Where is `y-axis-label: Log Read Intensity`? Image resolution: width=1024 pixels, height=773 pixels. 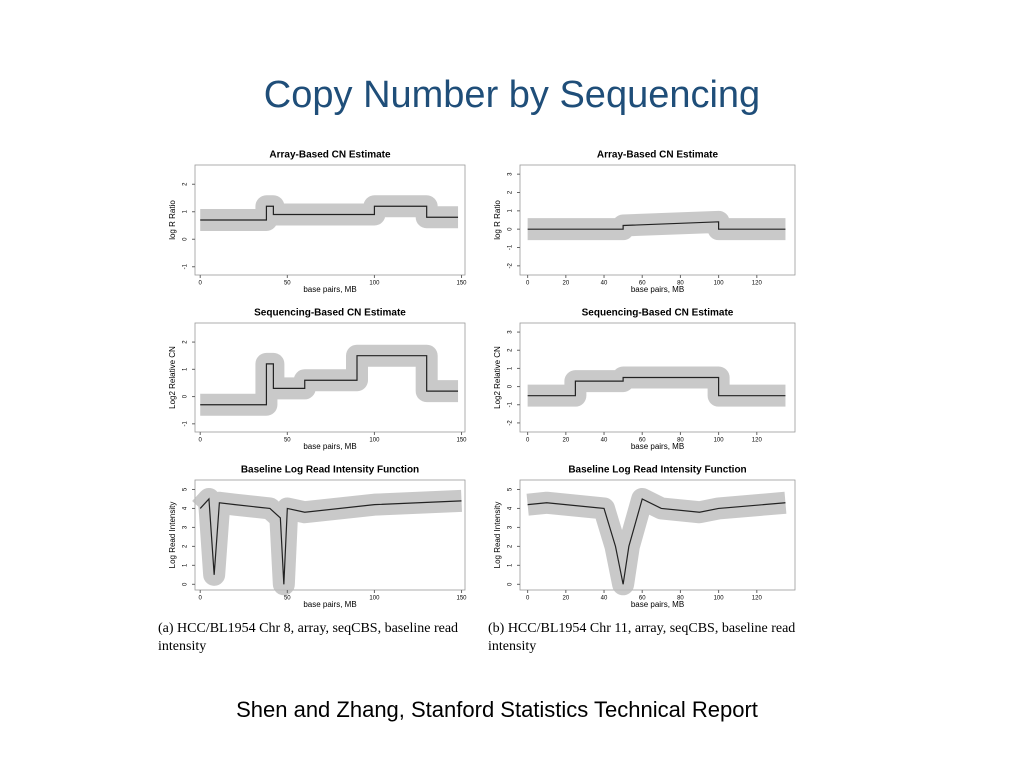 y-axis-label: Log Read Intensity is located at coordinates (172, 535).